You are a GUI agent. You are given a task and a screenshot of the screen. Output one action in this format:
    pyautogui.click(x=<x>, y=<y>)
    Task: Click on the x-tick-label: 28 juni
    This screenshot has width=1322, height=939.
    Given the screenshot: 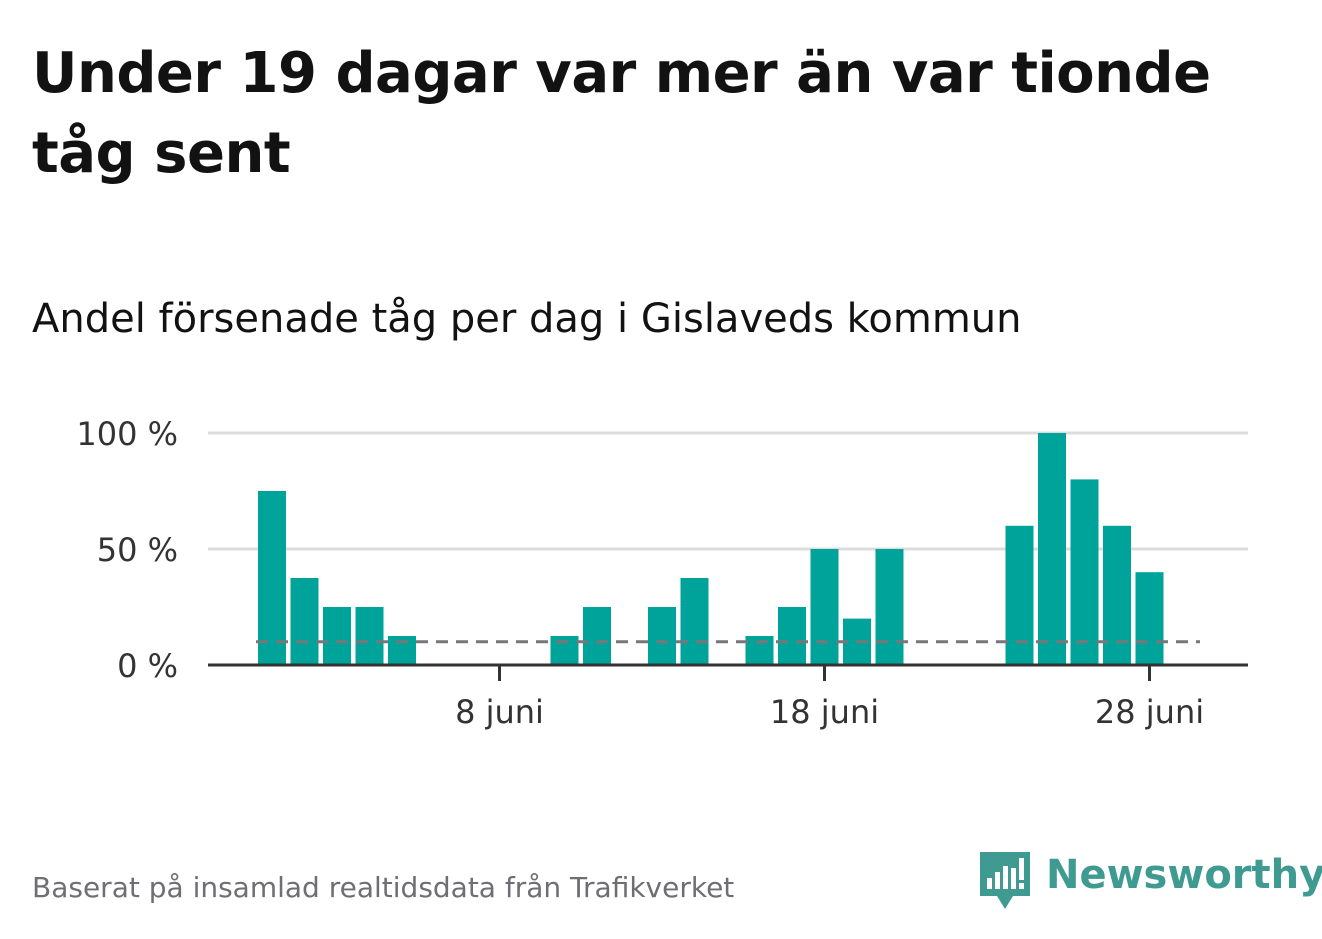 What is the action you would take?
    pyautogui.click(x=1149, y=712)
    